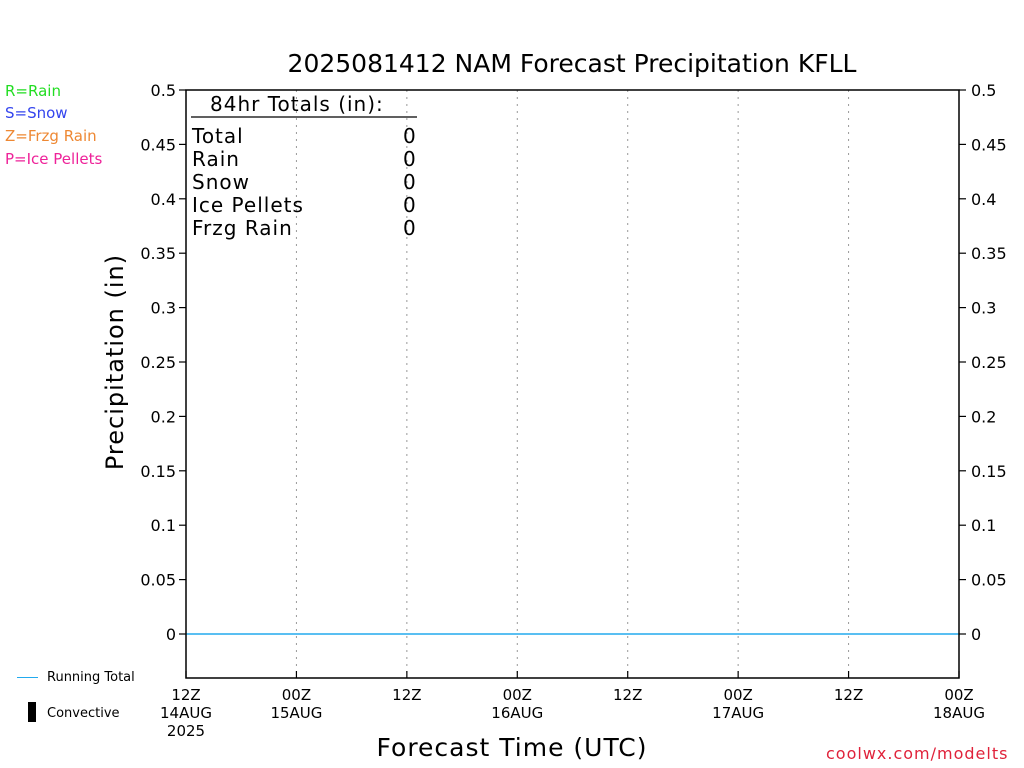 The height and width of the screenshot is (768, 1024). I want to click on y-tick-label-right: 0.5, so click(983, 90).